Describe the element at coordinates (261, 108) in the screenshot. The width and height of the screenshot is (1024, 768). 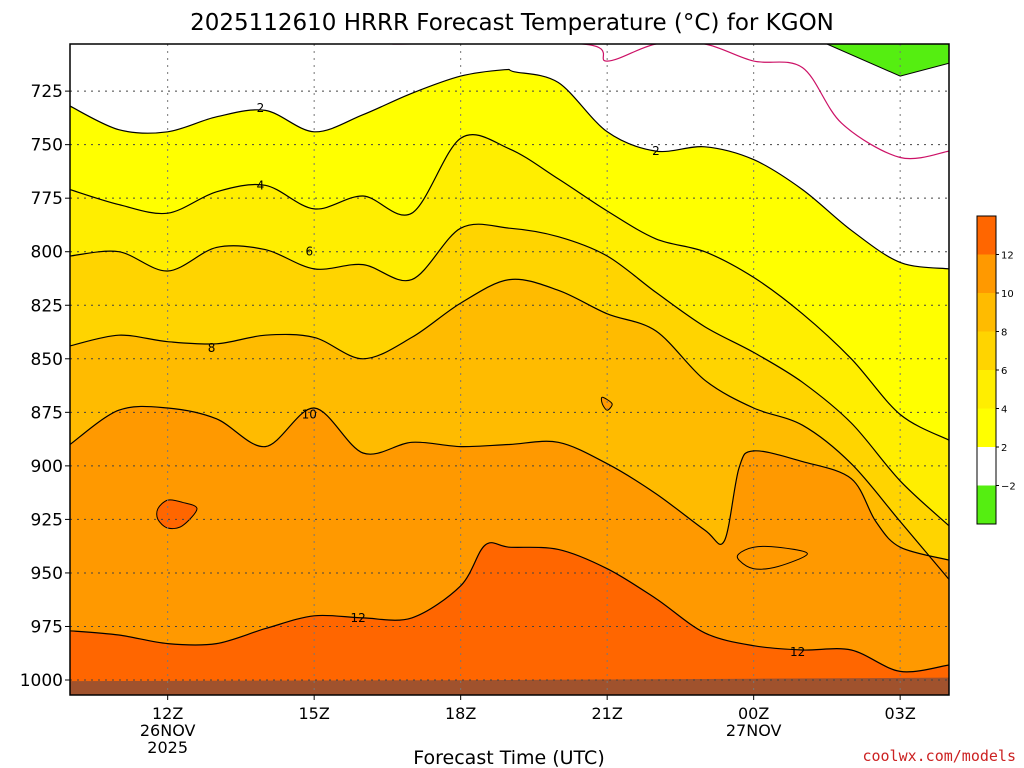
I see `contour-label-2-0: 2` at that location.